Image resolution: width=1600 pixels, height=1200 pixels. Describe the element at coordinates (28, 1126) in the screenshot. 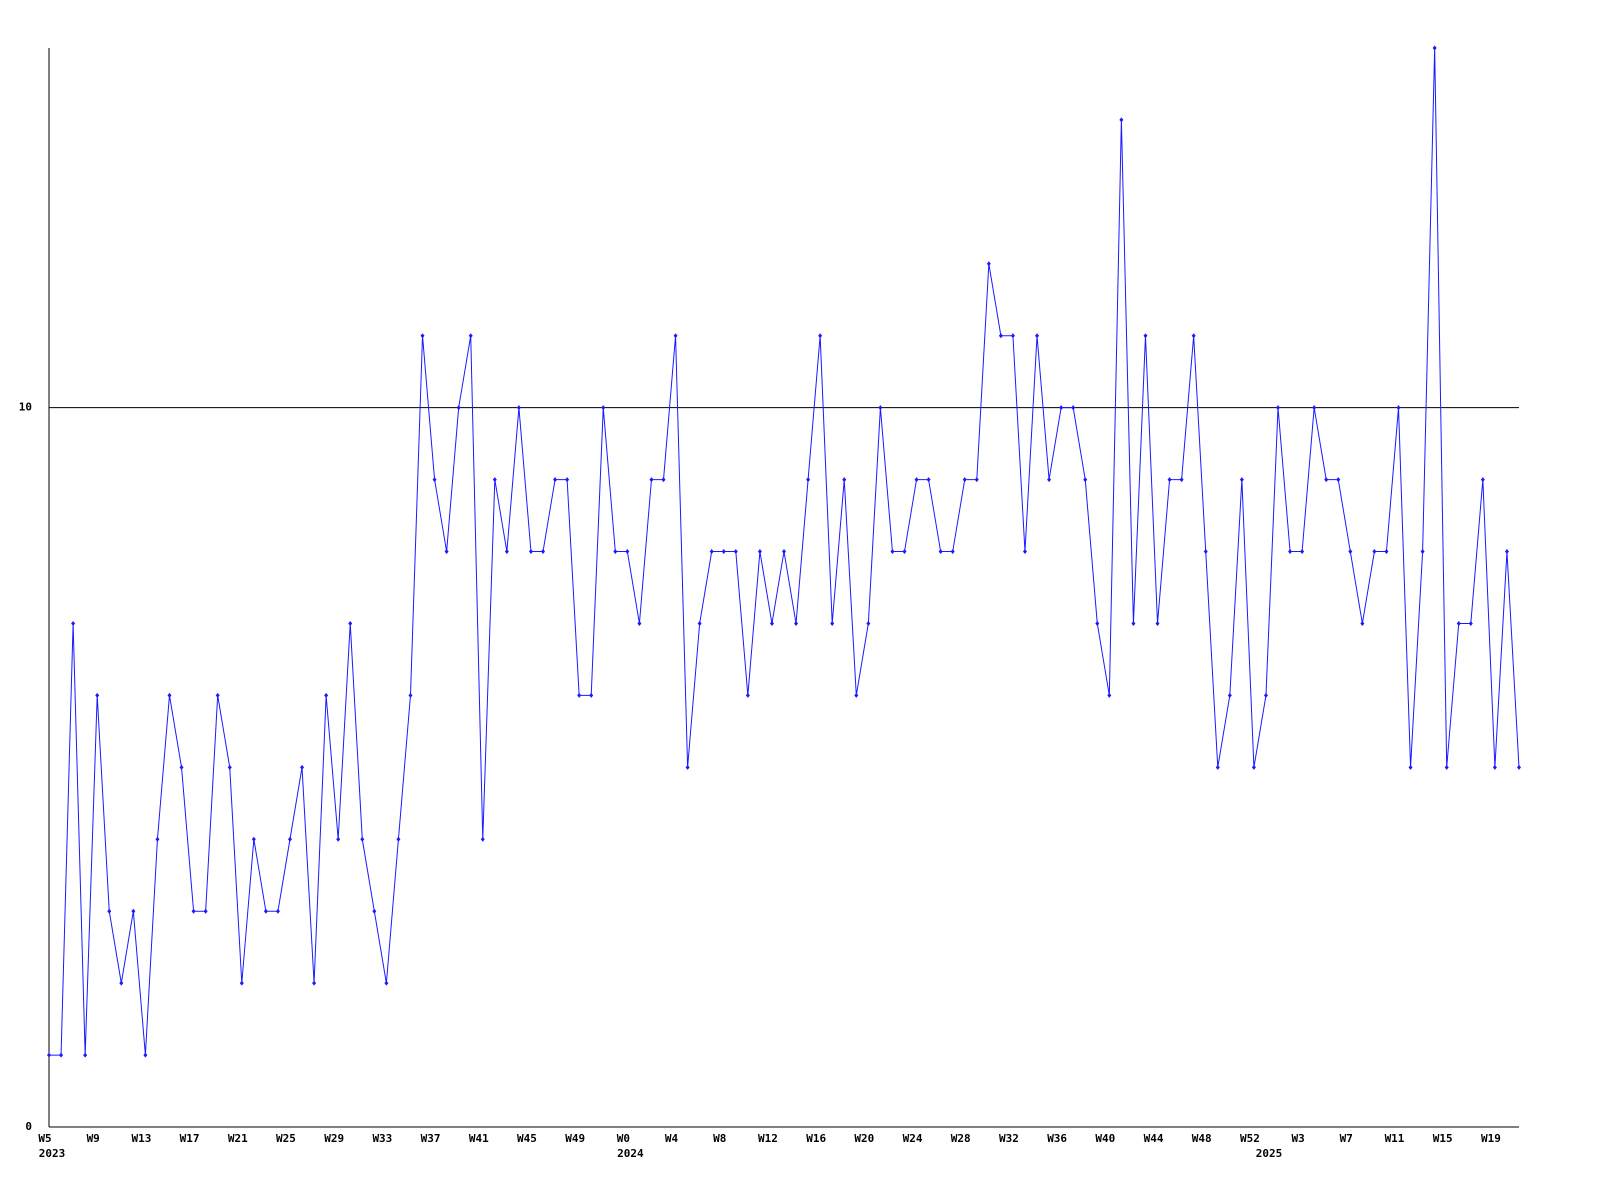

I see `y-tick-label: 0` at that location.